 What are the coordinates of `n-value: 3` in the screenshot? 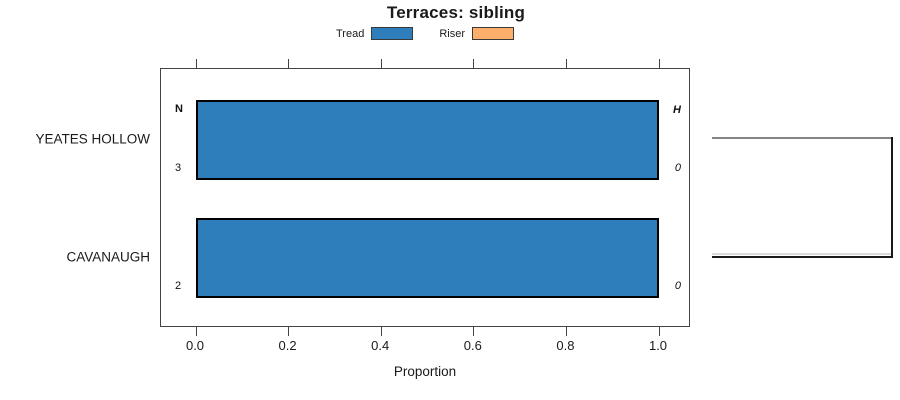 It's located at (178, 167).